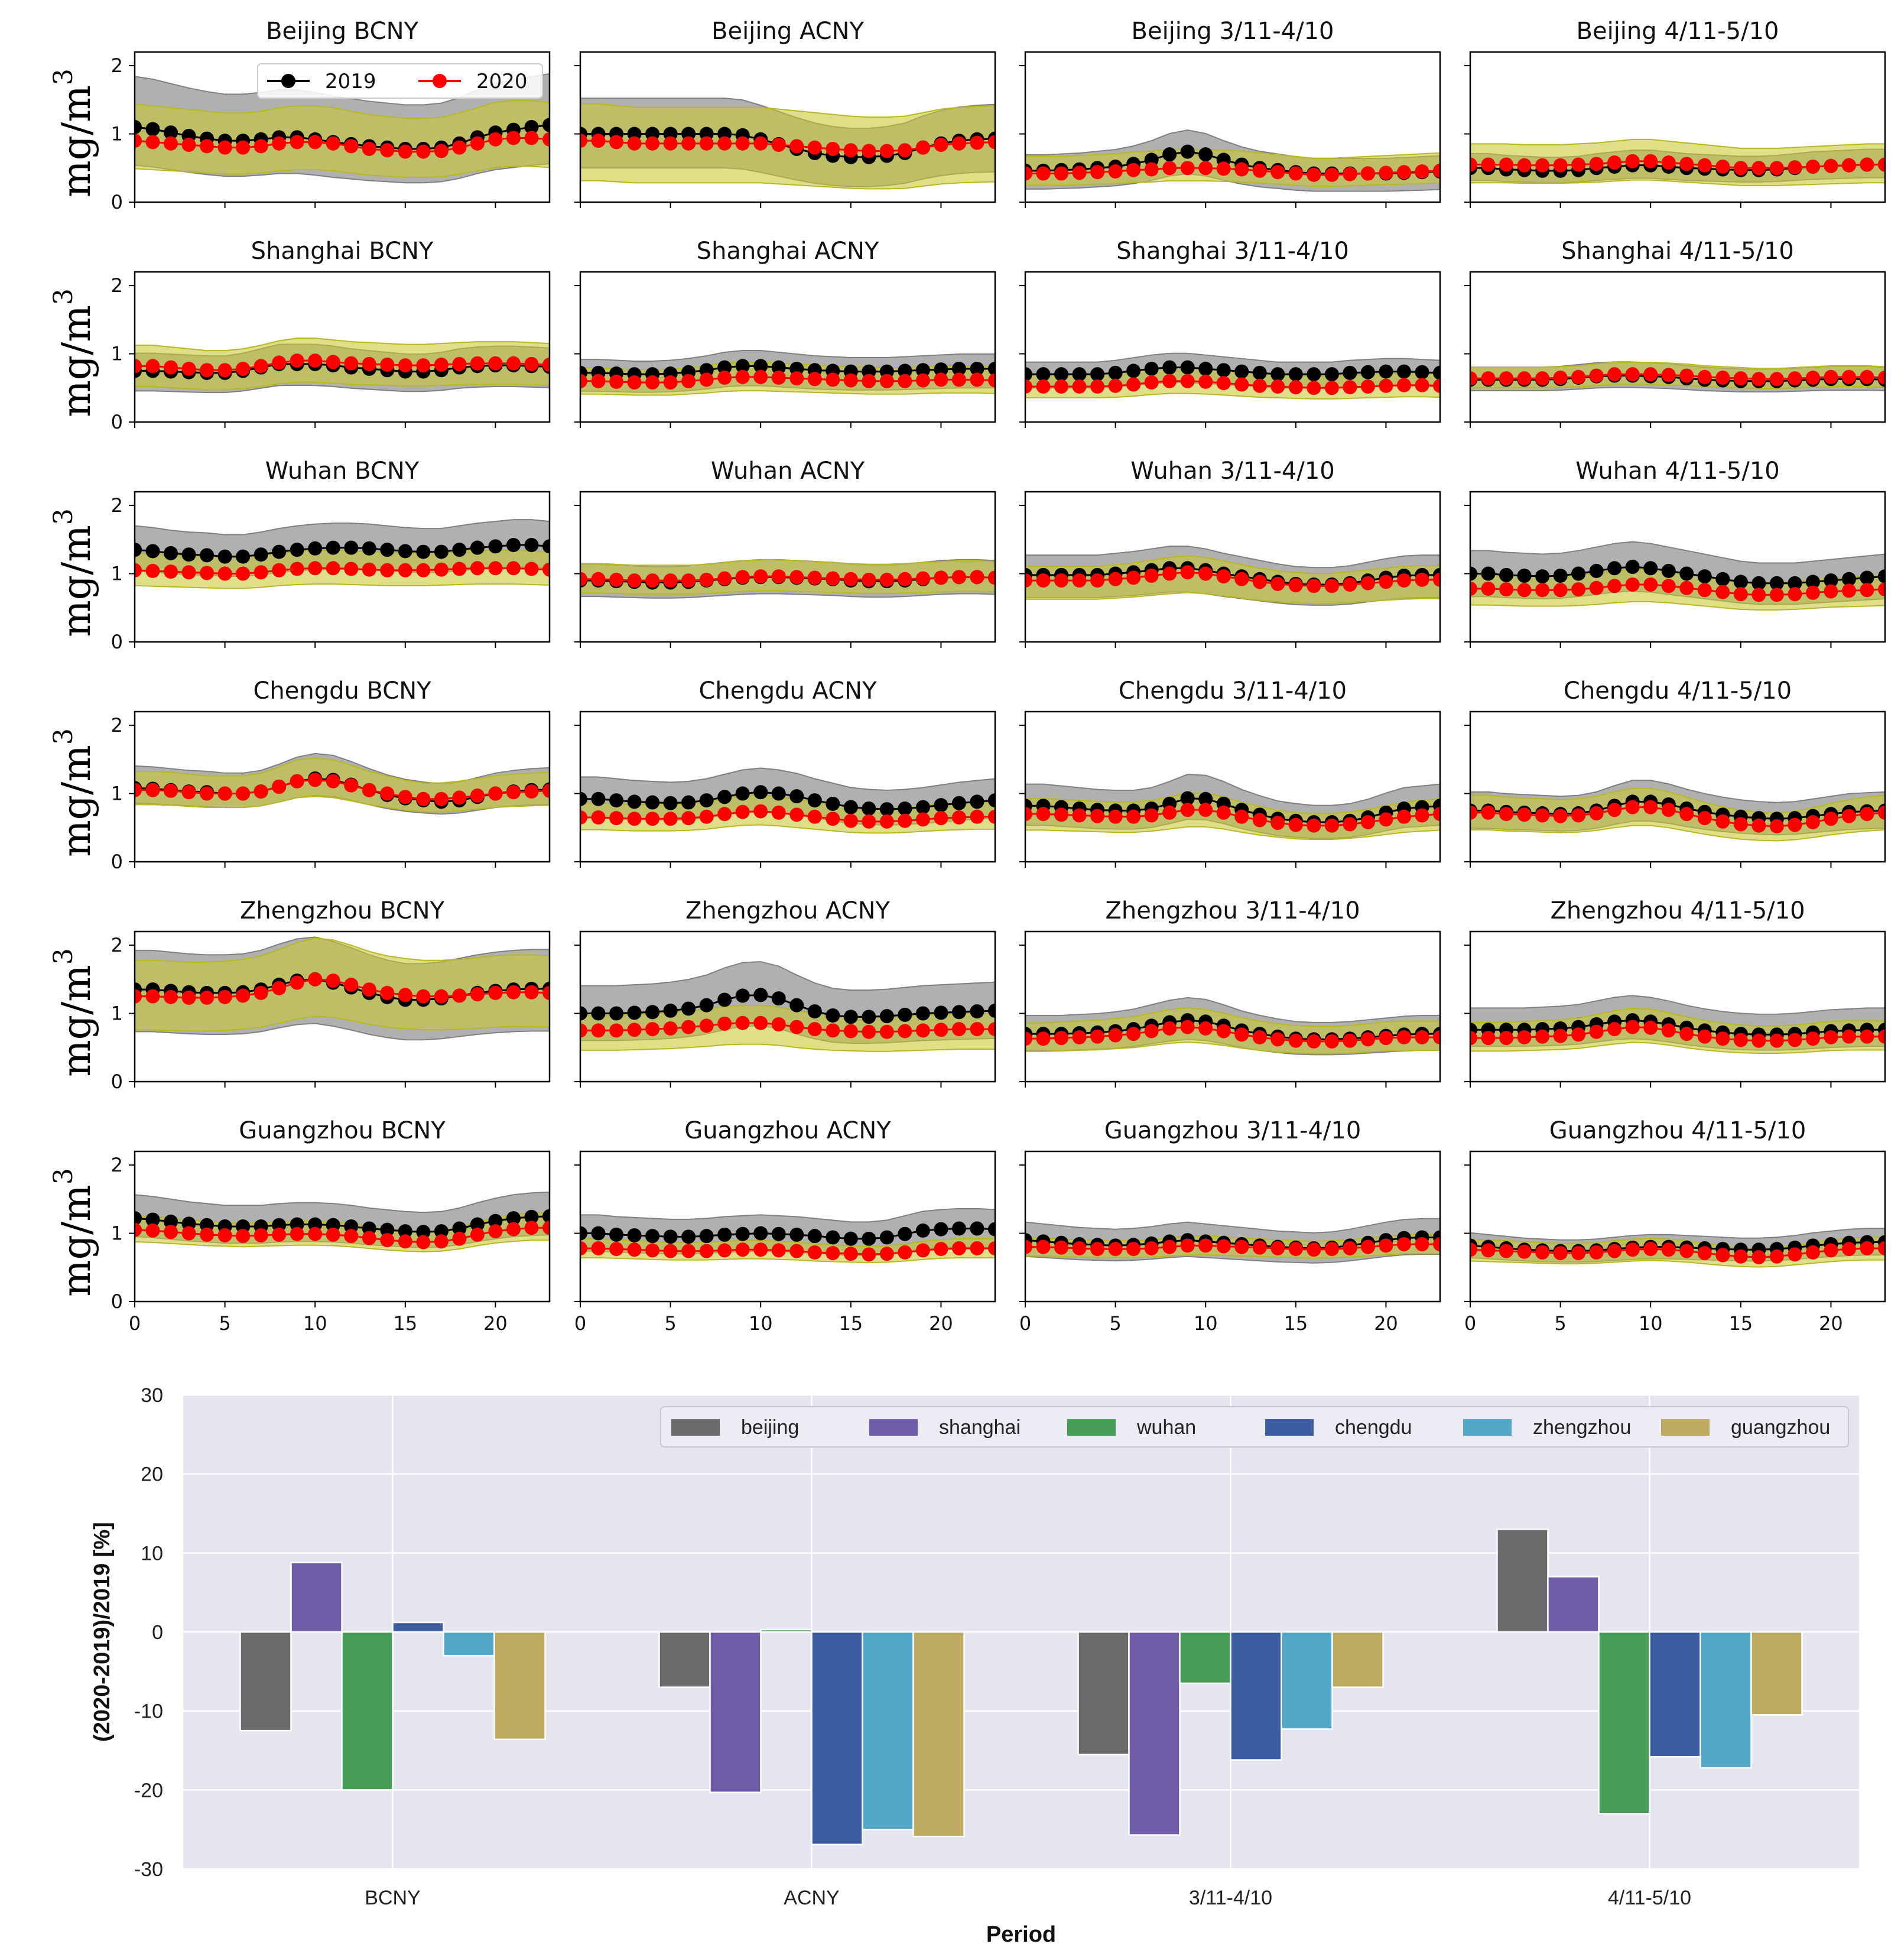 The width and height of the screenshot is (1901, 1960). Describe the element at coordinates (787, 801) in the screenshot. I see `series-2019` at that location.